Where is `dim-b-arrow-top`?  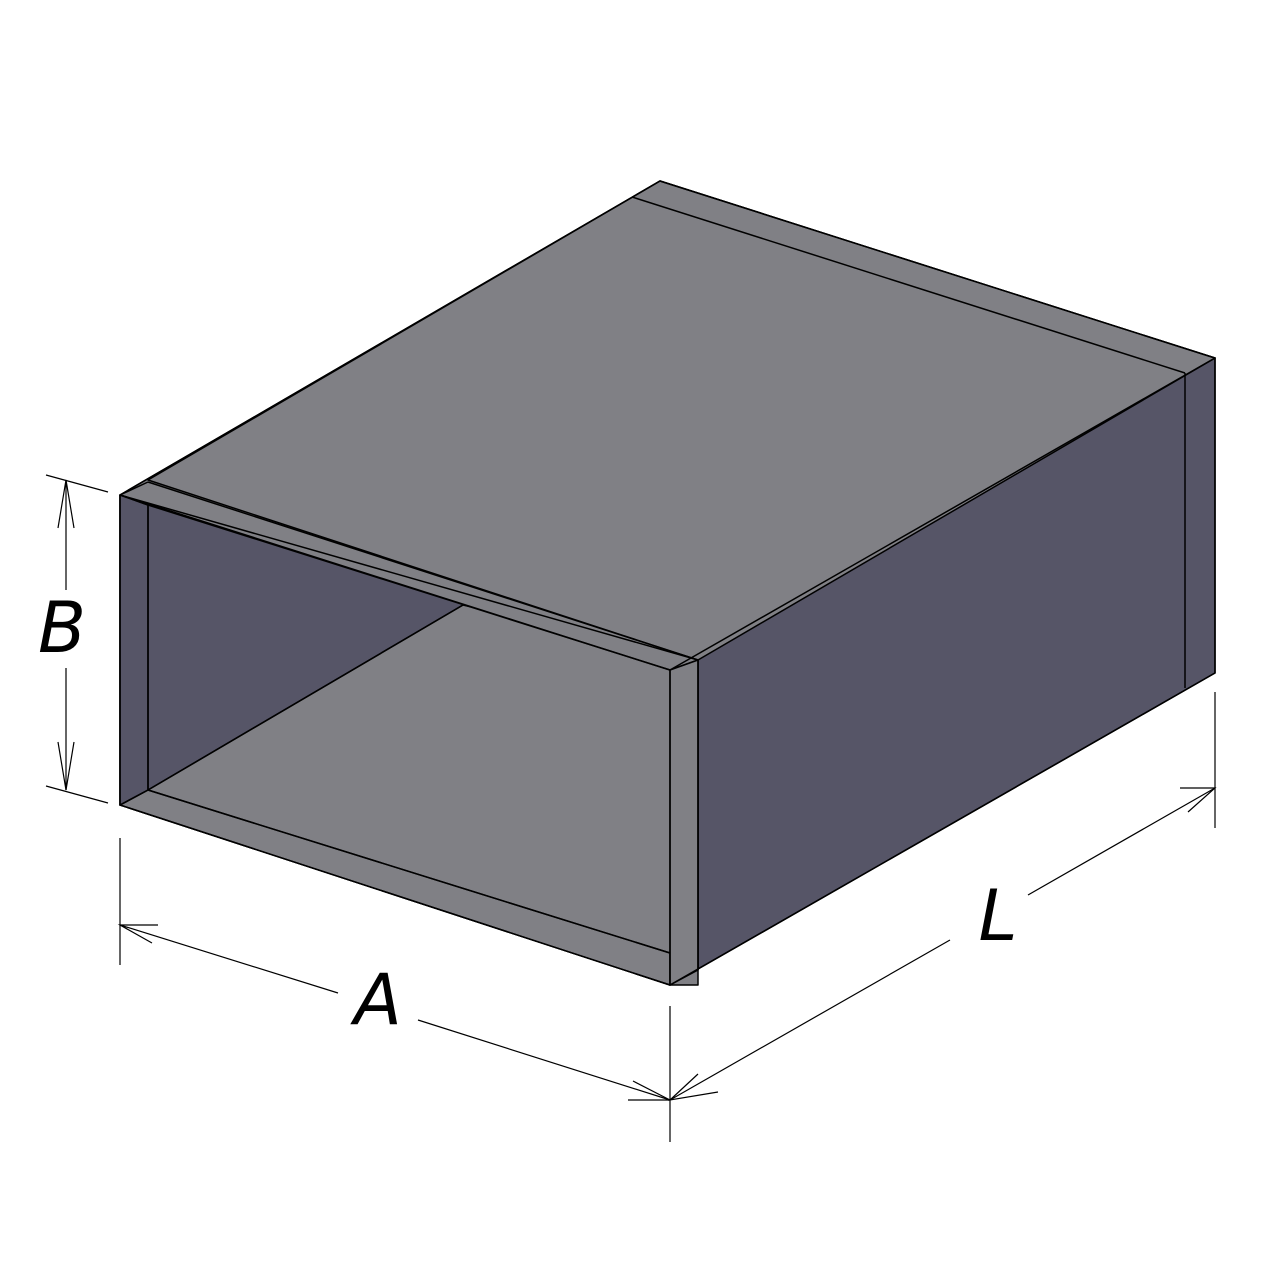 dim-b-arrow-top is located at coordinates (66, 504).